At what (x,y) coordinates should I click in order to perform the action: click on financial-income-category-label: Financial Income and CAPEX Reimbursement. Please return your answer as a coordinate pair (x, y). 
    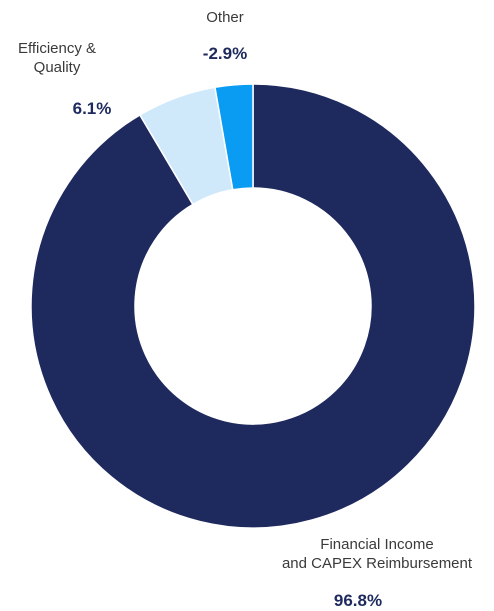
    Looking at the image, I should click on (377, 554).